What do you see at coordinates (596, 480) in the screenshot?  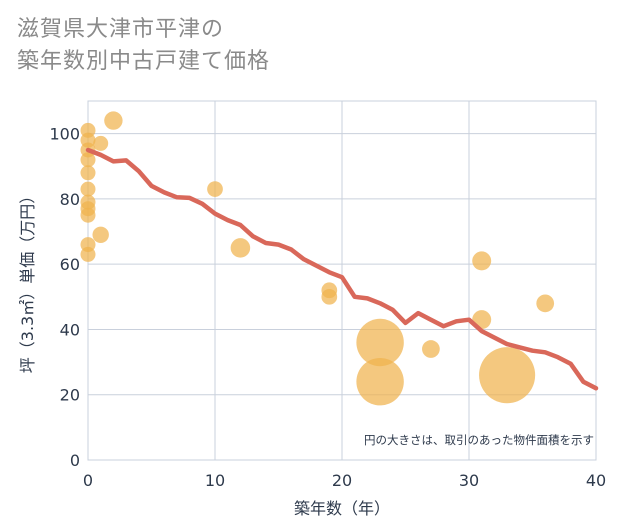 I see `x-tick-label: 40` at bounding box center [596, 480].